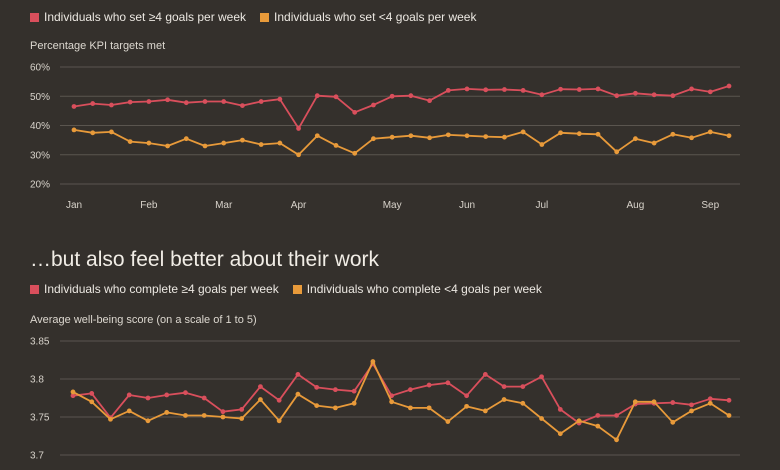 The width and height of the screenshot is (780, 470). I want to click on legend-label: Individuals who set ≥4 goals per week, so click(145, 17).